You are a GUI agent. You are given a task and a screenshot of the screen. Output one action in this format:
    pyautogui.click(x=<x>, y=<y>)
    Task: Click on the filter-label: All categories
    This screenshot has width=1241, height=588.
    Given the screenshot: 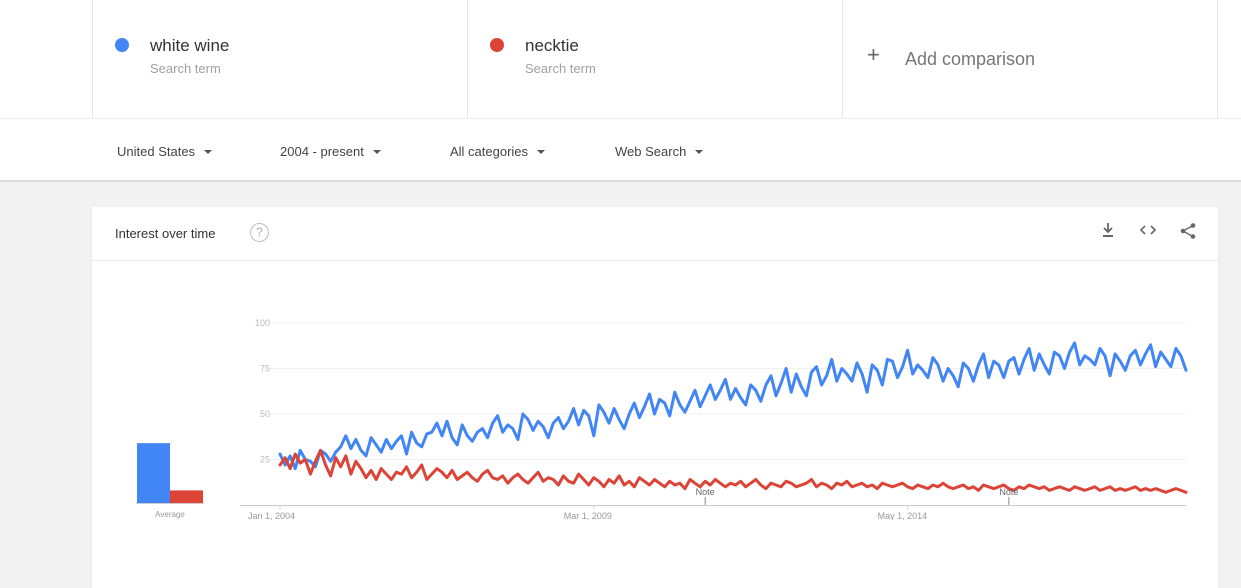 What is the action you would take?
    pyautogui.click(x=489, y=151)
    